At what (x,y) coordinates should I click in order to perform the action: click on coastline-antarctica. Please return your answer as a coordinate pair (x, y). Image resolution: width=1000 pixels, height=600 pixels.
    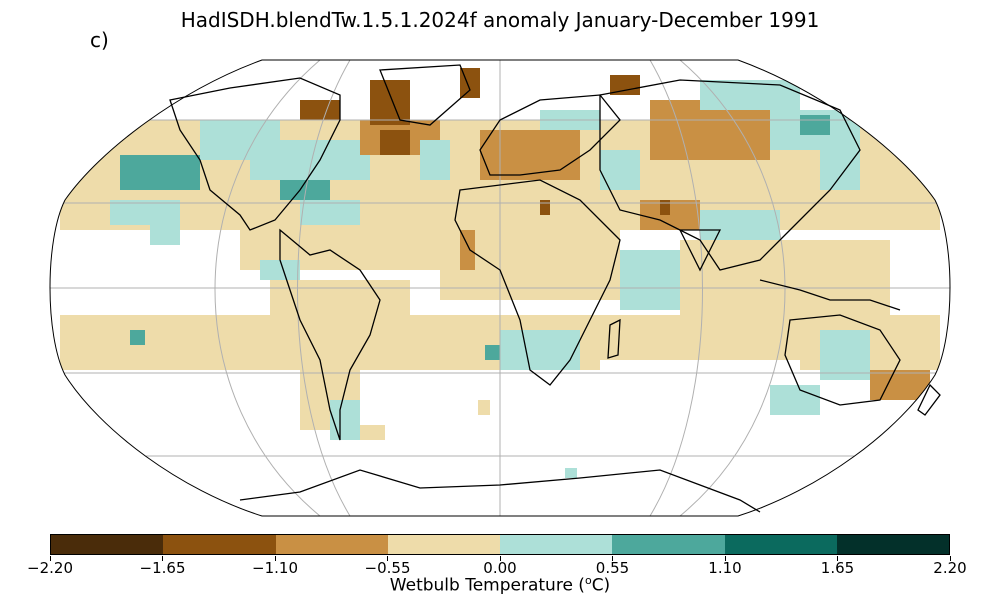
    Looking at the image, I should click on (500, 491).